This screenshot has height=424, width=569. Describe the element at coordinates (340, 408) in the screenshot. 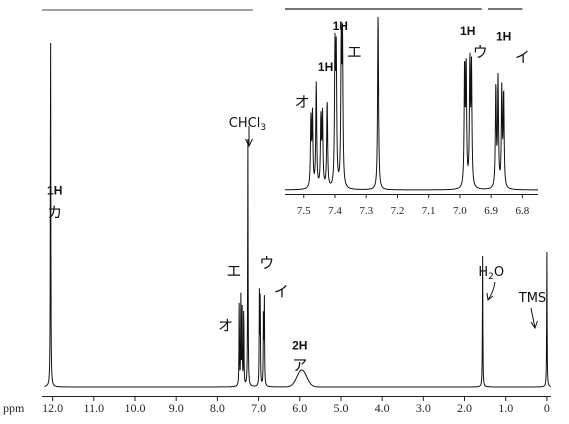

I see `x-tick-label: 5.0` at that location.